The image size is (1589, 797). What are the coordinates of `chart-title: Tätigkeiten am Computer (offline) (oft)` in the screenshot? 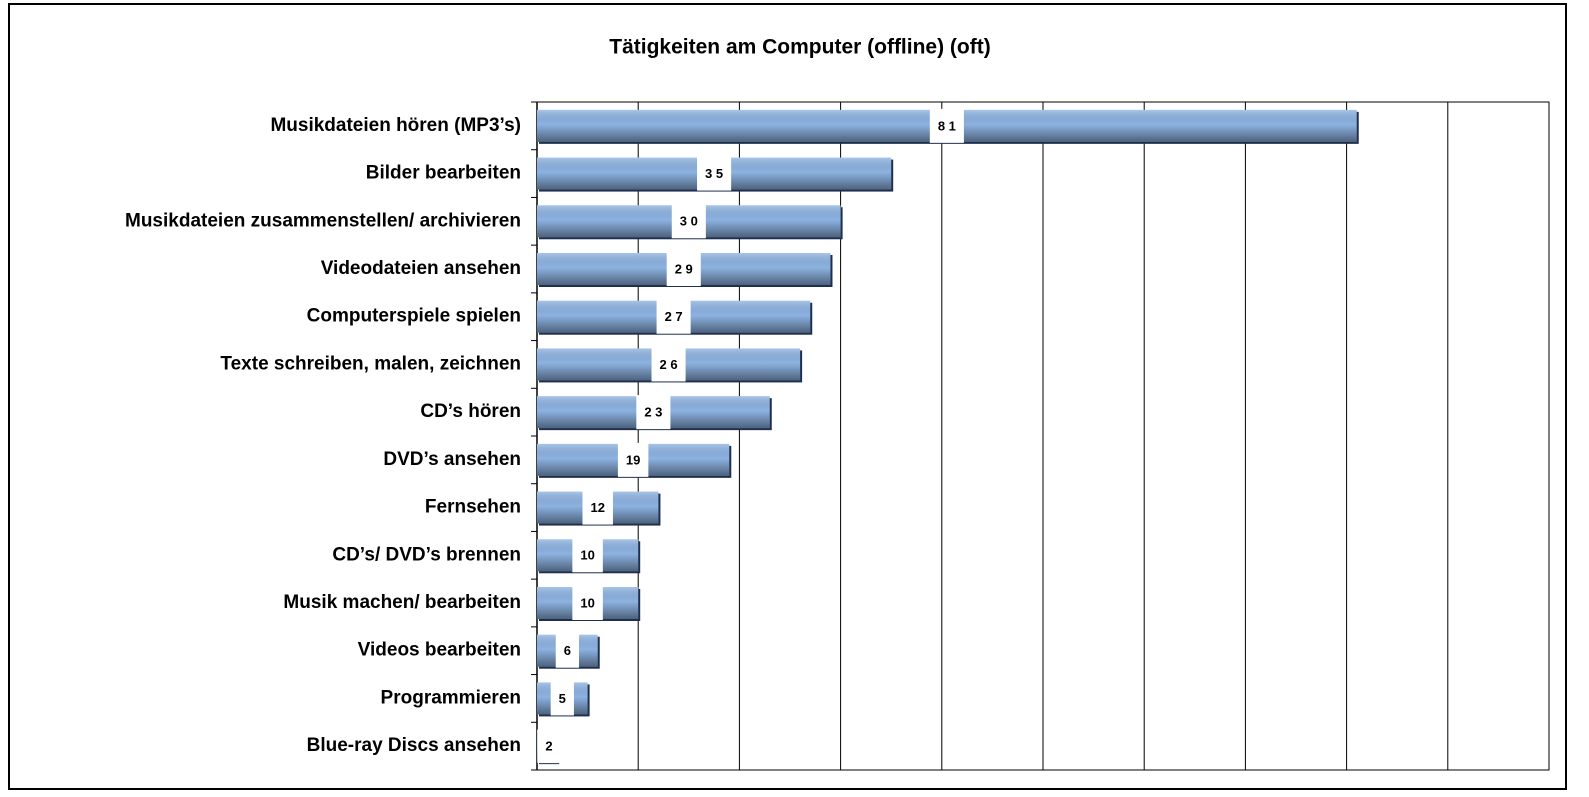 It's located at (800, 47).